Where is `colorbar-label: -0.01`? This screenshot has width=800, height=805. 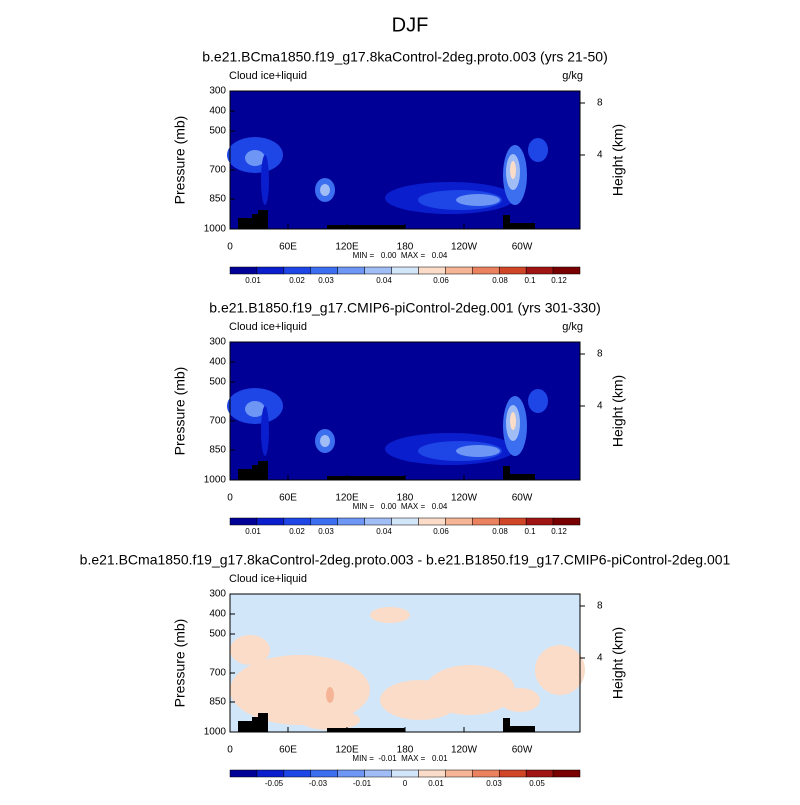 colorbar-label: -0.01 is located at coordinates (362, 783).